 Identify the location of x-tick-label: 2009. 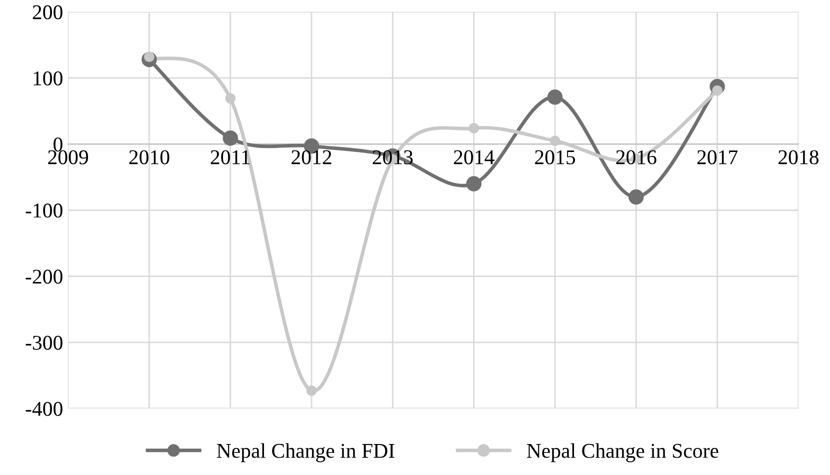
(68, 157).